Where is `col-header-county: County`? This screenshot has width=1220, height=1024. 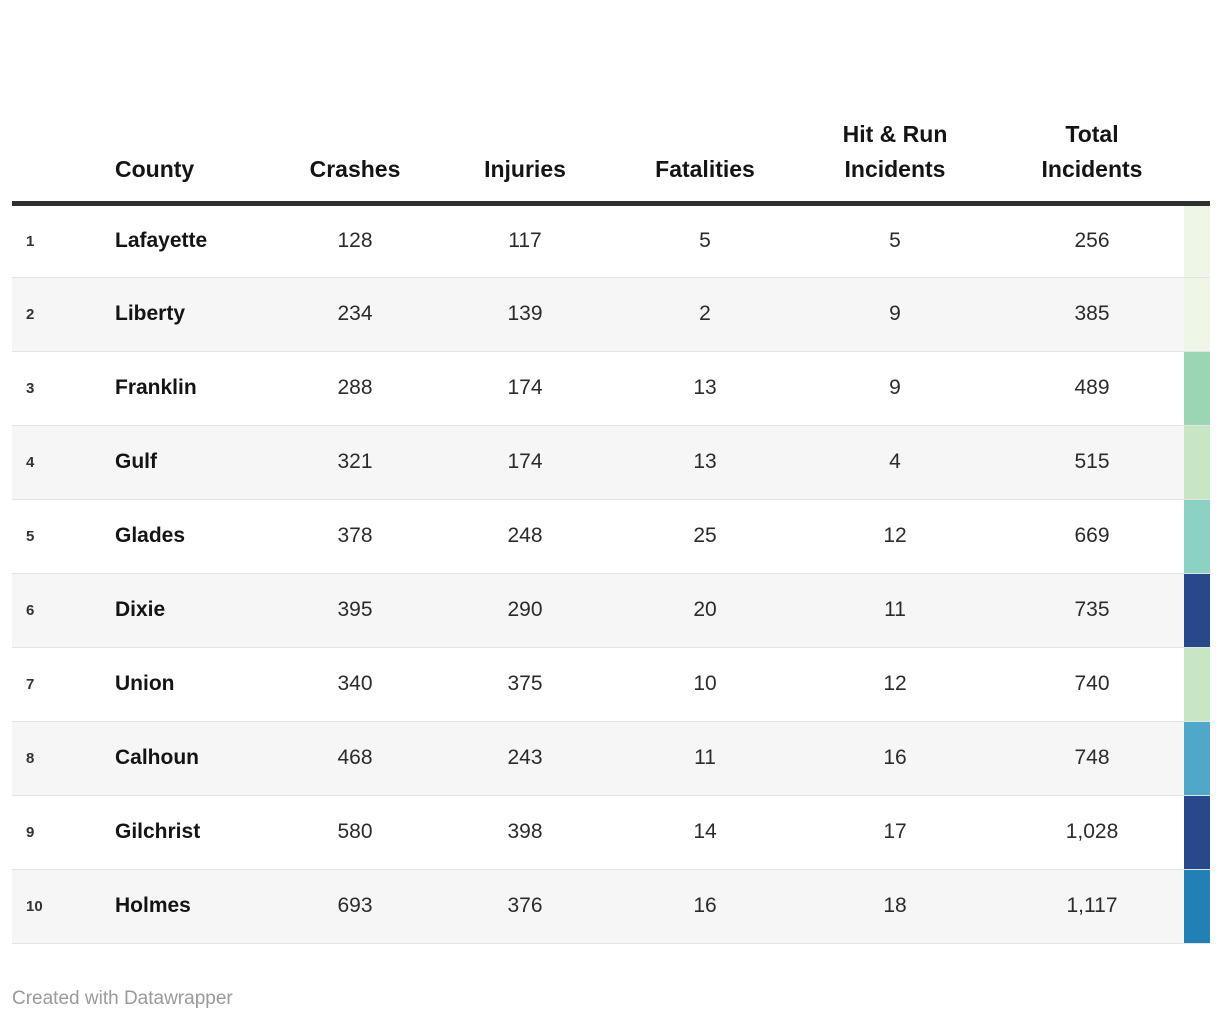
col-header-county: County is located at coordinates (190, 145).